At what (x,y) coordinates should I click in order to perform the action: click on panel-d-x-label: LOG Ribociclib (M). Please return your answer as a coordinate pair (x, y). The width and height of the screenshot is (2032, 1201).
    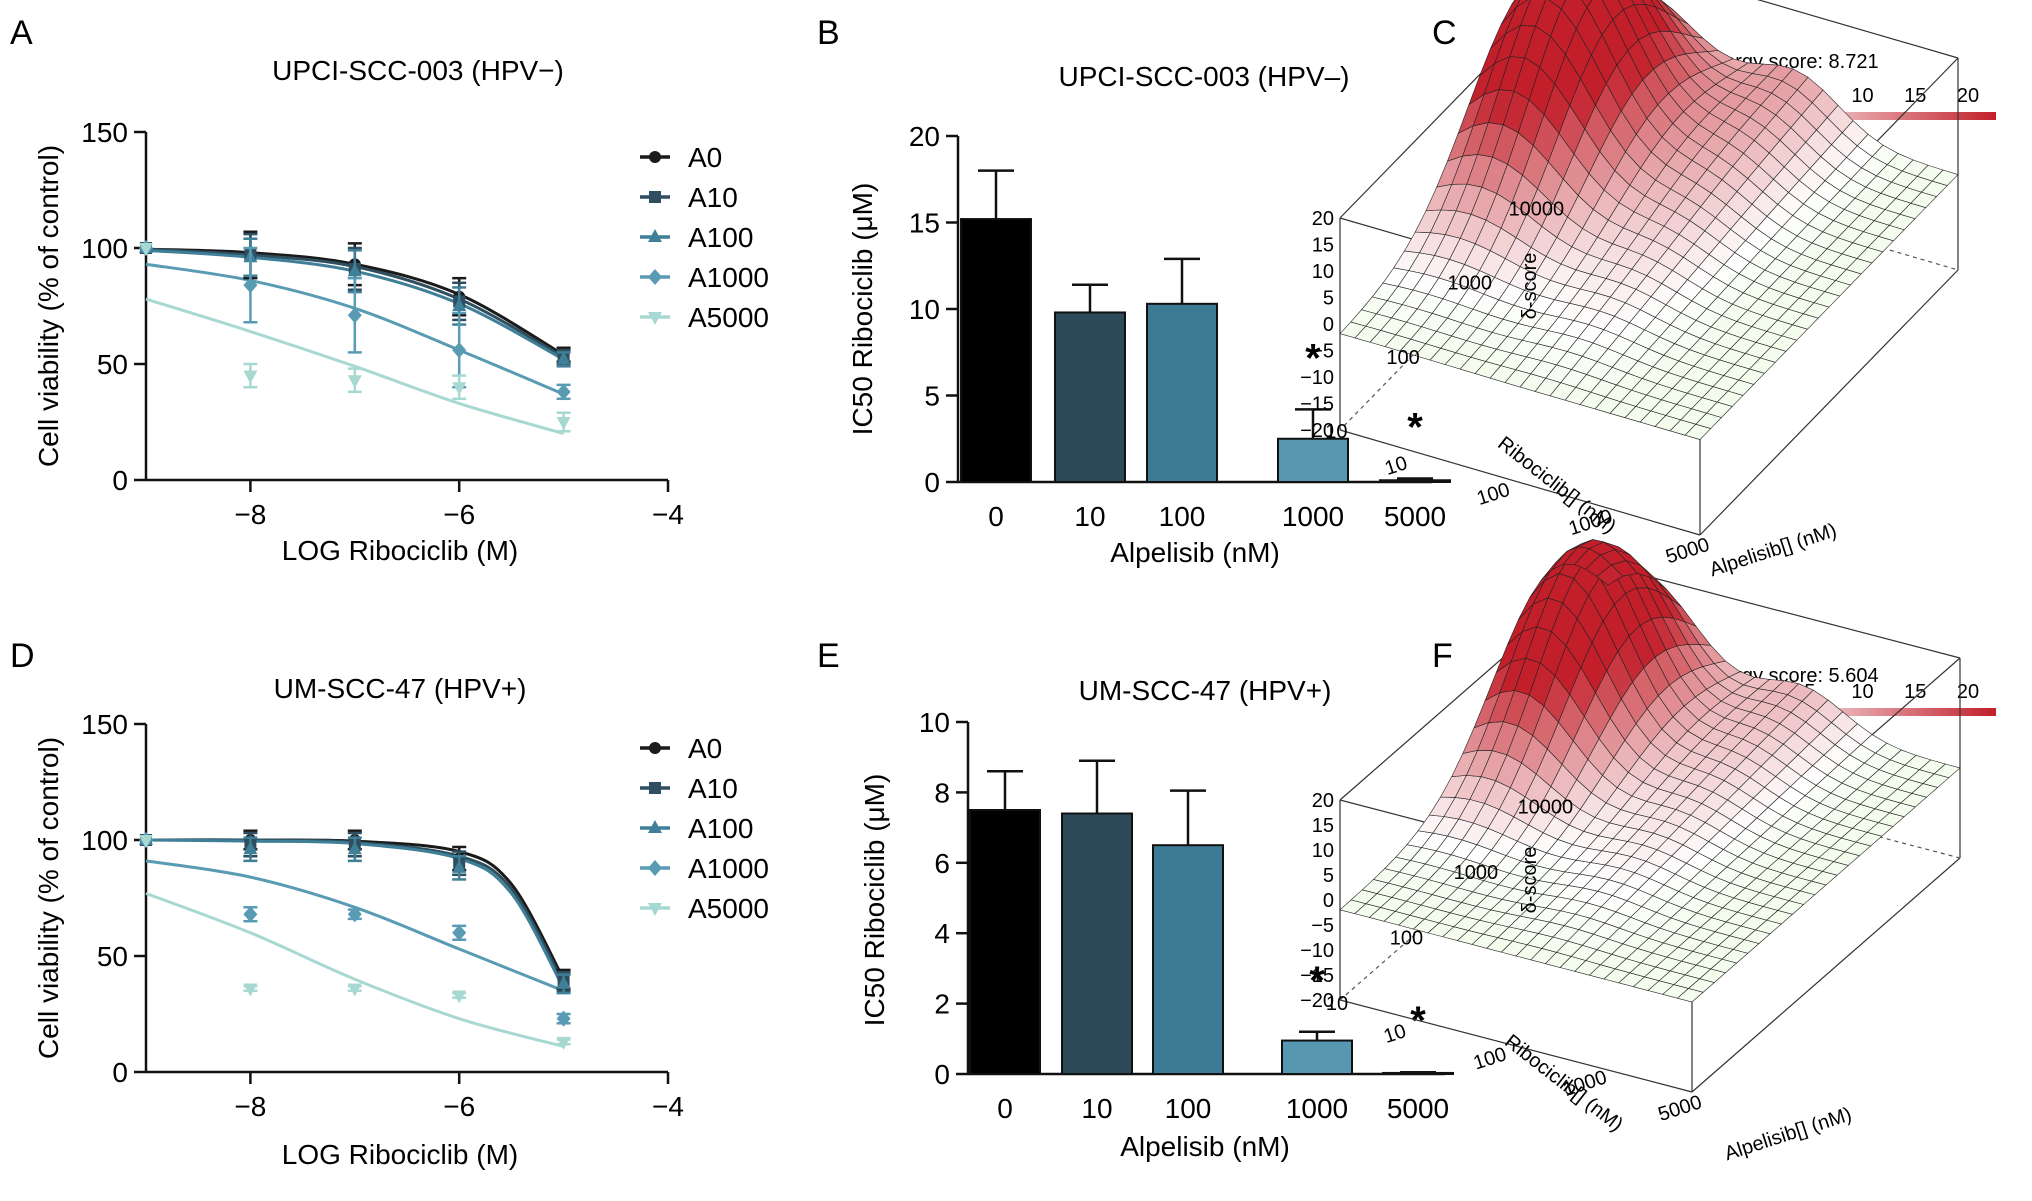
    Looking at the image, I should click on (400, 1154).